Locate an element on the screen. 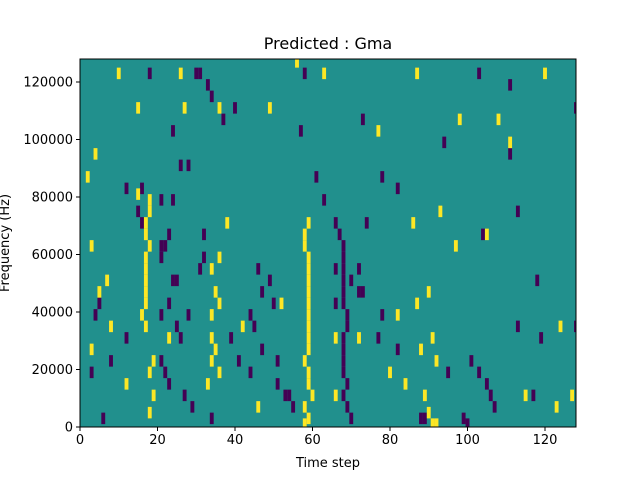 This screenshot has width=640, height=480. y-tick-label: 20000 is located at coordinates (52, 370).